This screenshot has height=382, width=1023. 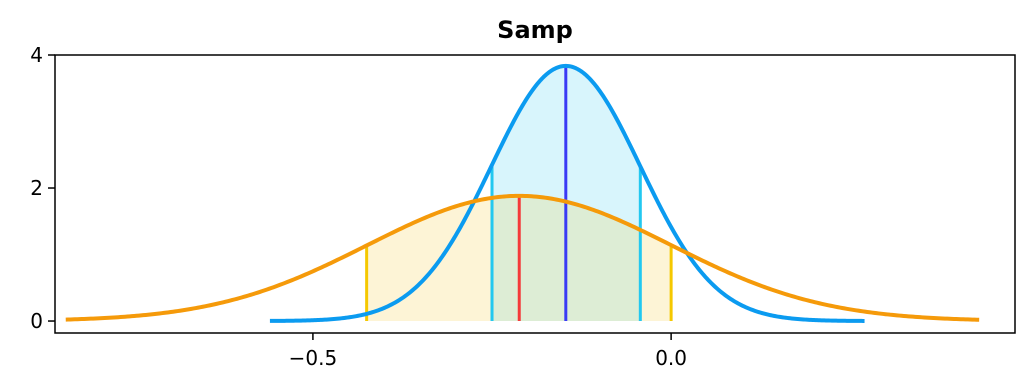 What do you see at coordinates (313, 358) in the screenshot?
I see `x-tick-label: −0.5` at bounding box center [313, 358].